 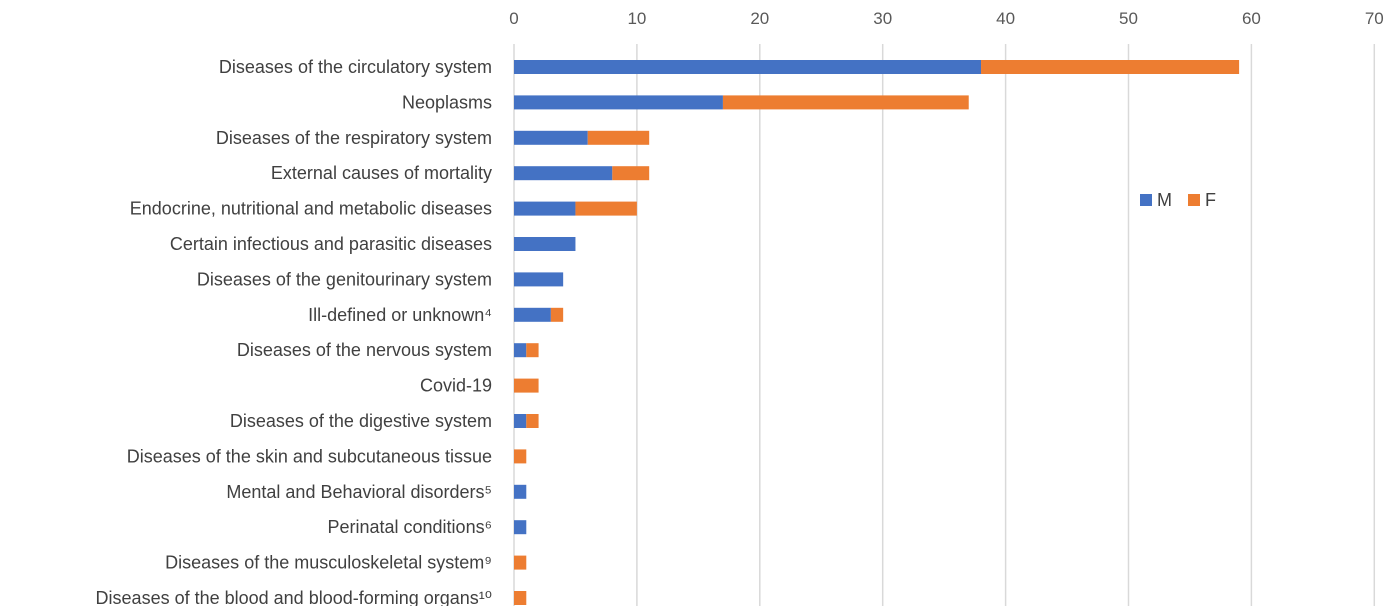 I want to click on category-label: Diseases of the nervous system, so click(x=364, y=350).